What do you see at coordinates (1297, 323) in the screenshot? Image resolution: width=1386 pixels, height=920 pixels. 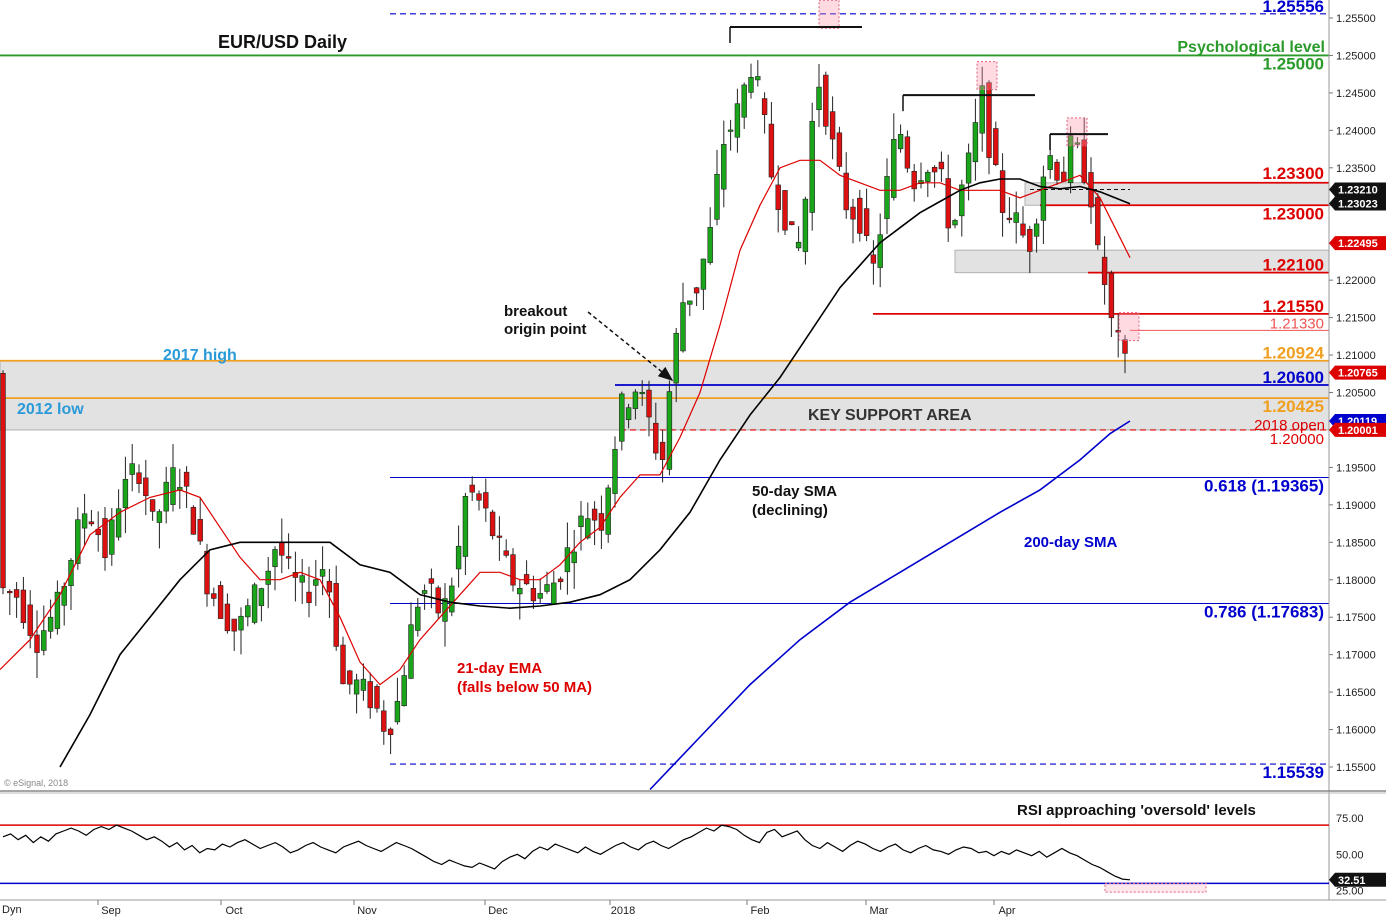 I see `level-121330-label: 1.21330` at bounding box center [1297, 323].